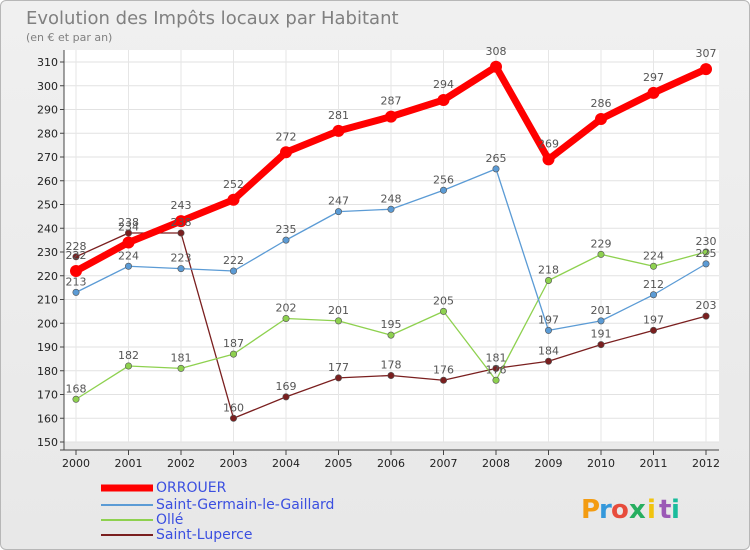  What do you see at coordinates (443, 84) in the screenshot?
I see `data-label: 294` at bounding box center [443, 84].